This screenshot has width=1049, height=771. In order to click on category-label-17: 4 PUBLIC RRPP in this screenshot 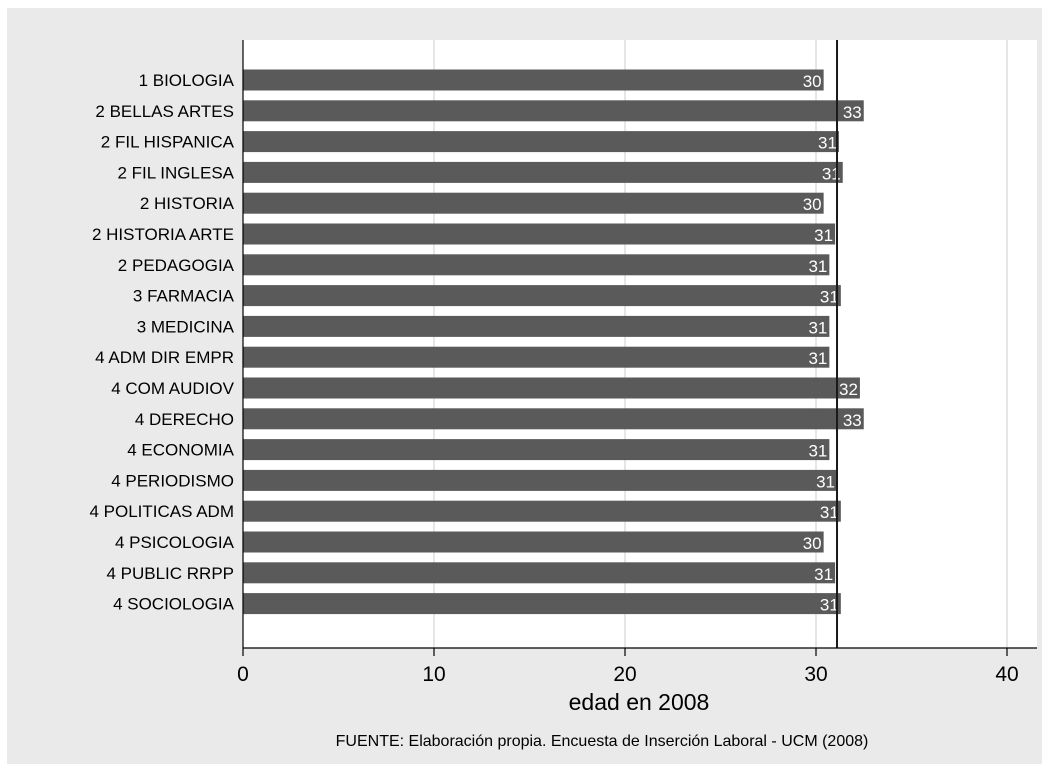, I will do `click(170, 573)`.